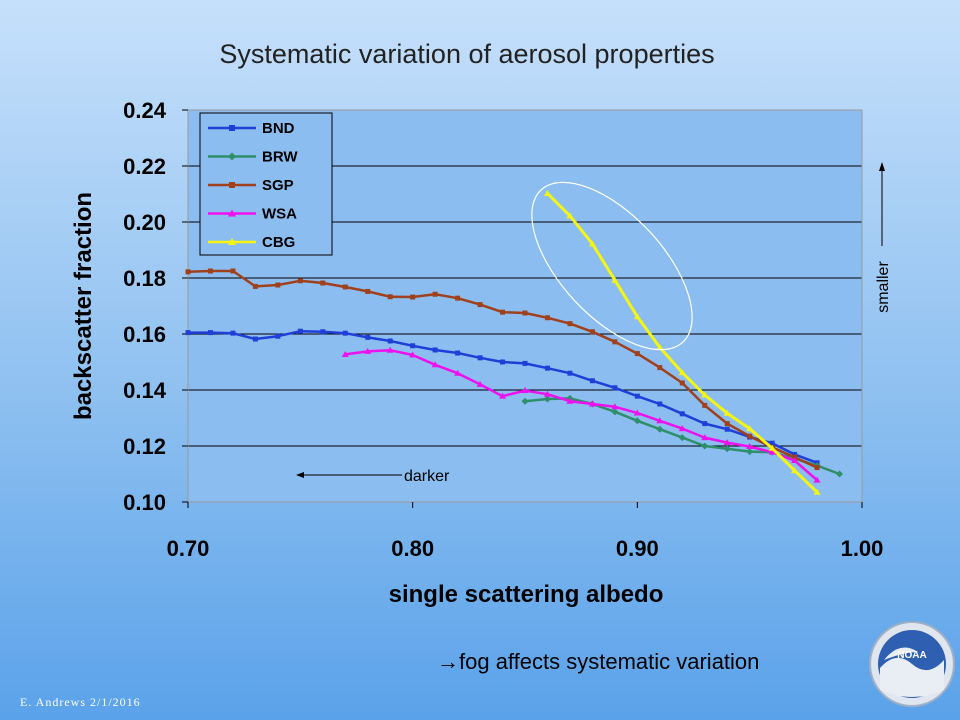  What do you see at coordinates (279, 214) in the screenshot?
I see `legend-label: WSA` at bounding box center [279, 214].